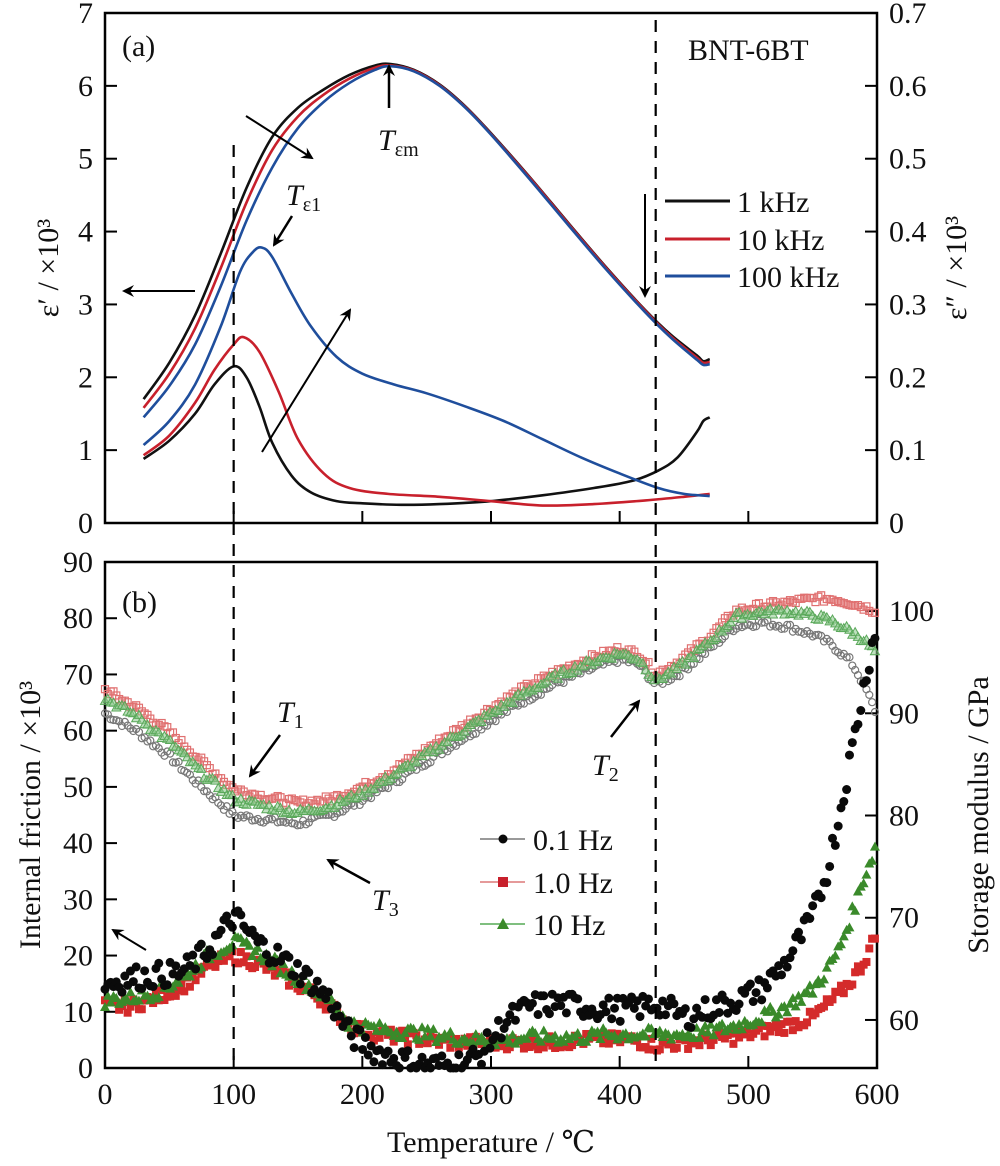  Describe the element at coordinates (911, 611) in the screenshot. I see `right-tick-label: 100` at that location.